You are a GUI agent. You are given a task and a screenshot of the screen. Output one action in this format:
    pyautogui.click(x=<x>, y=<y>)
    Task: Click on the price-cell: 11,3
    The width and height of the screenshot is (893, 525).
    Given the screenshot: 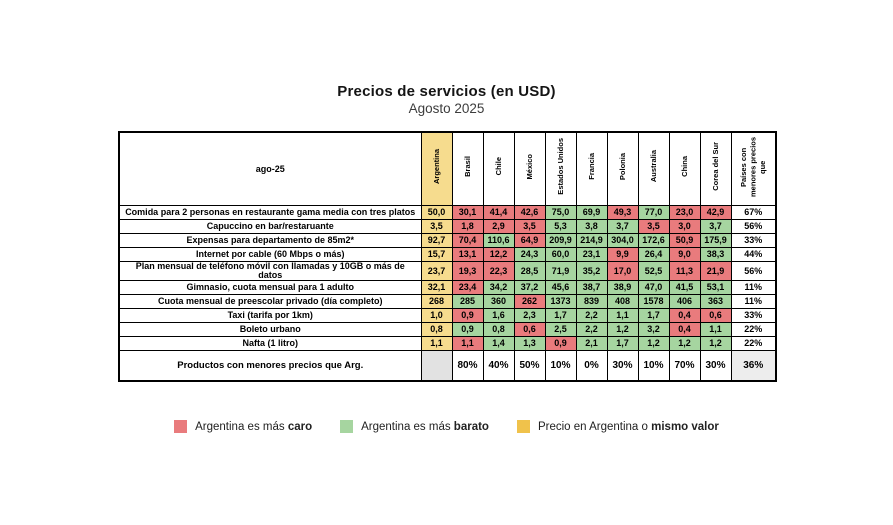 What is the action you would take?
    pyautogui.click(x=684, y=271)
    